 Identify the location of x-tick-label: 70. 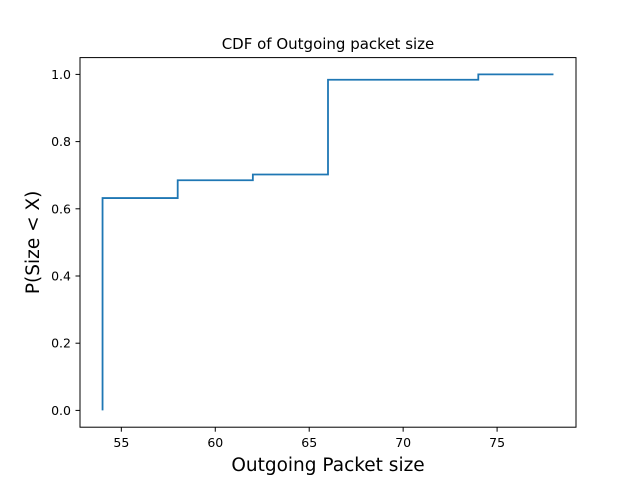
(403, 442).